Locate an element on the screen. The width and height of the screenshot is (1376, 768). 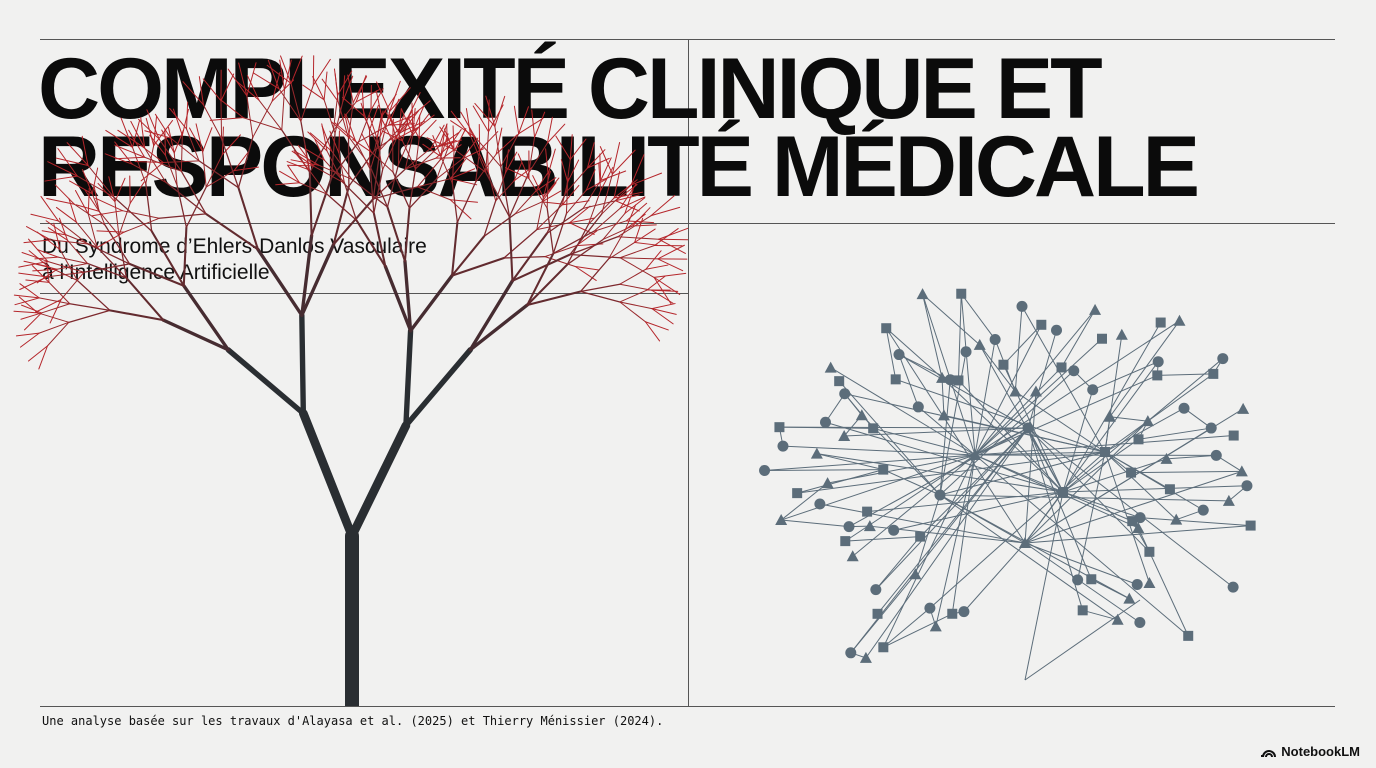
notebooklm-brand: NotebookLM is located at coordinates (1310, 751).